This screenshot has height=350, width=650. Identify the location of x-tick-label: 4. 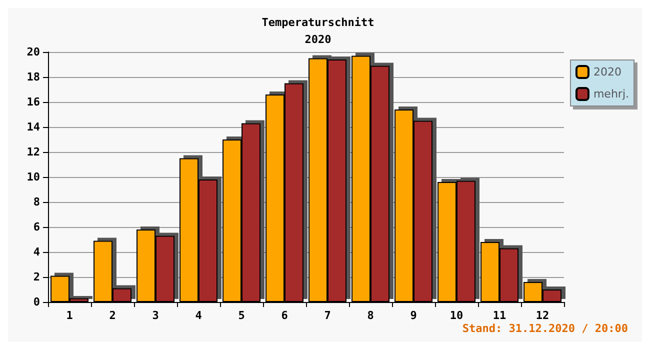
(198, 315).